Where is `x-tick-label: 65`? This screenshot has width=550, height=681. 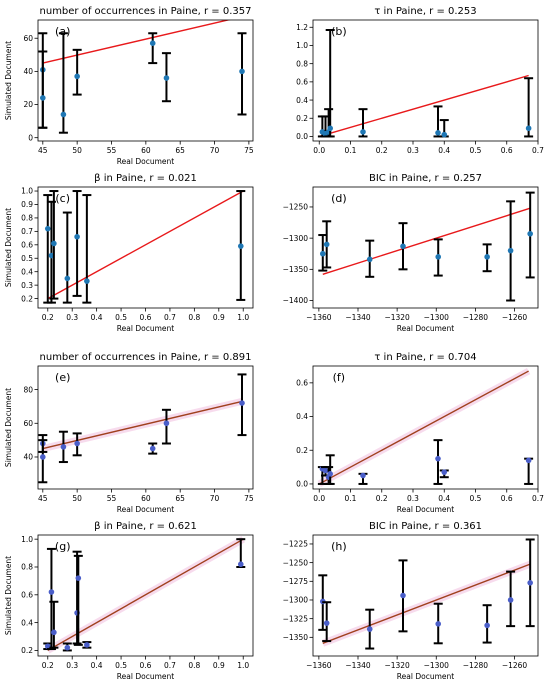
x-tick-label: 65 is located at coordinates (180, 498).